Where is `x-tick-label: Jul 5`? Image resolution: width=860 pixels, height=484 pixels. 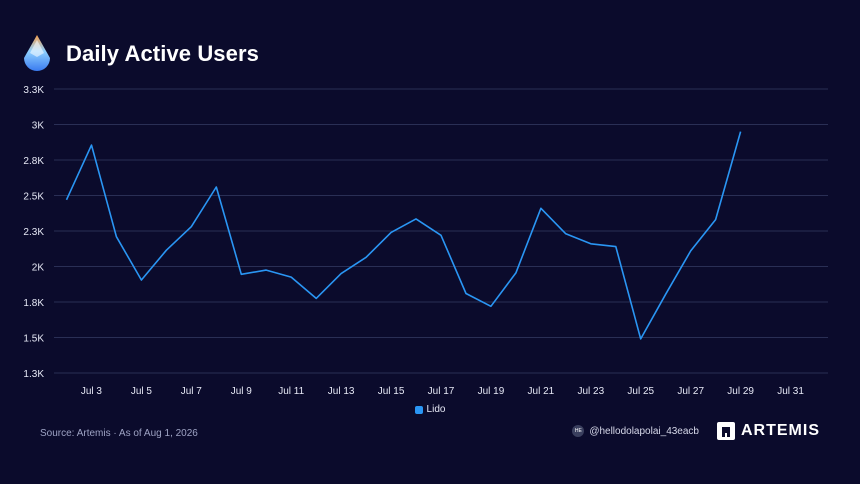 x-tick-label: Jul 5 is located at coordinates (142, 391).